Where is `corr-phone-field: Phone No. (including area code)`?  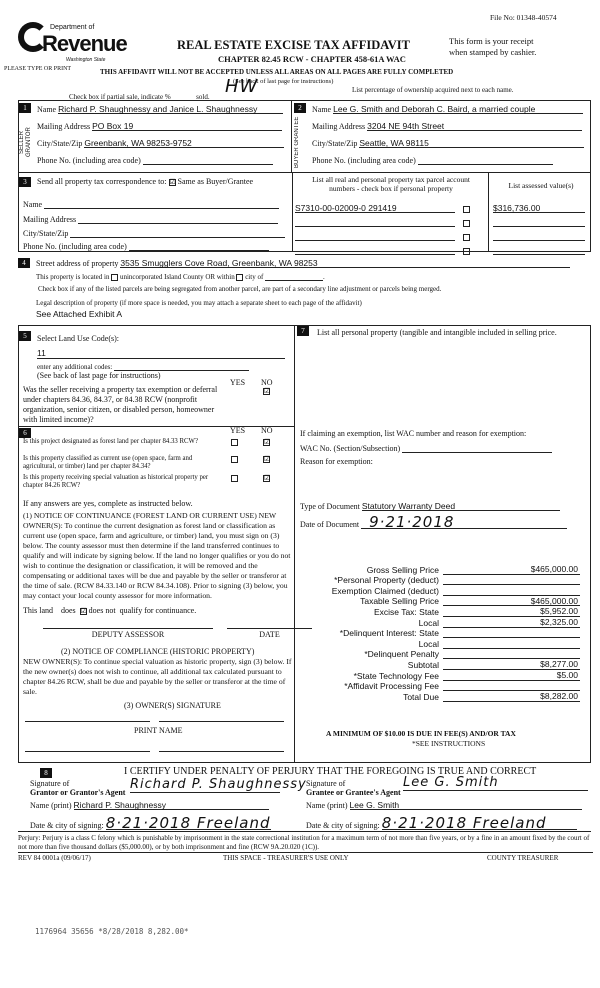 corr-phone-field: Phone No. (including area code) is located at coordinates (146, 246).